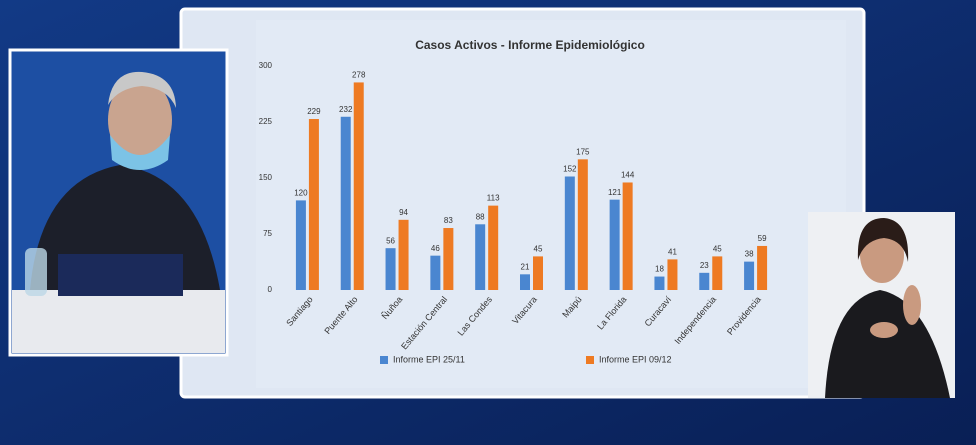 This screenshot has height=445, width=976. What do you see at coordinates (301, 193) in the screenshot?
I see `data-label: 120` at bounding box center [301, 193].